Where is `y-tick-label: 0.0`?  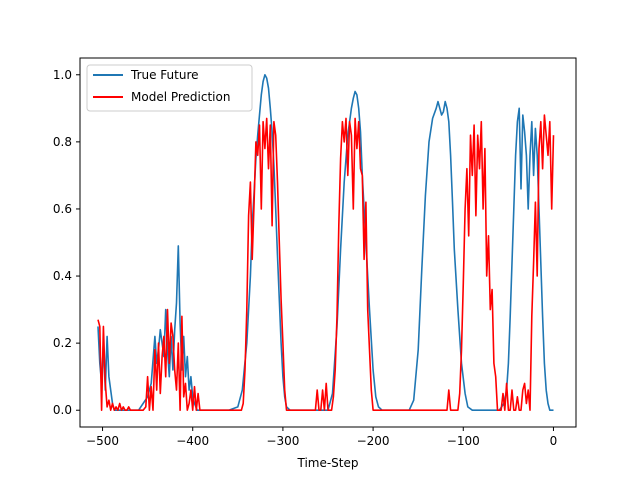 y-tick-label: 0.0 is located at coordinates (62, 410).